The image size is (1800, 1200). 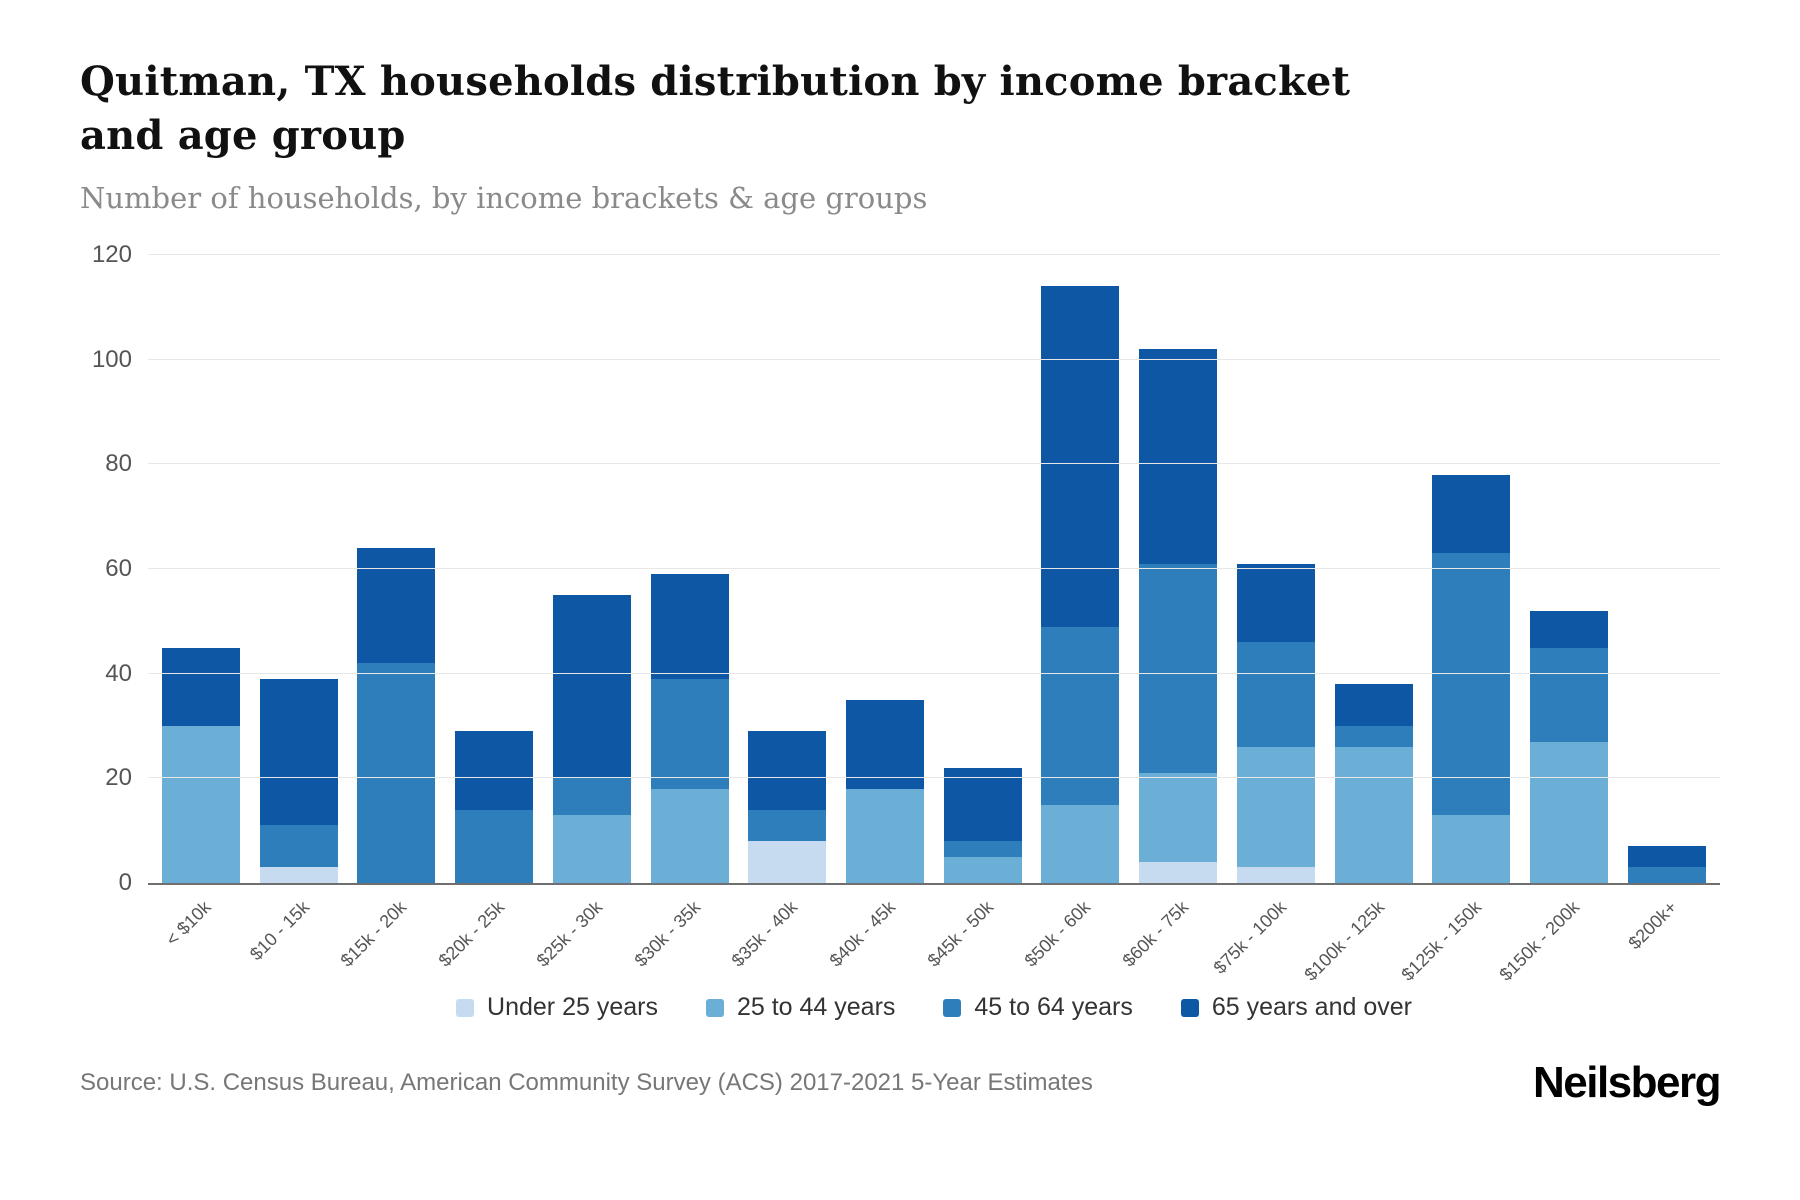 What do you see at coordinates (764, 934) in the screenshot?
I see `x-axis-tick-label: $35k - 40k` at bounding box center [764, 934].